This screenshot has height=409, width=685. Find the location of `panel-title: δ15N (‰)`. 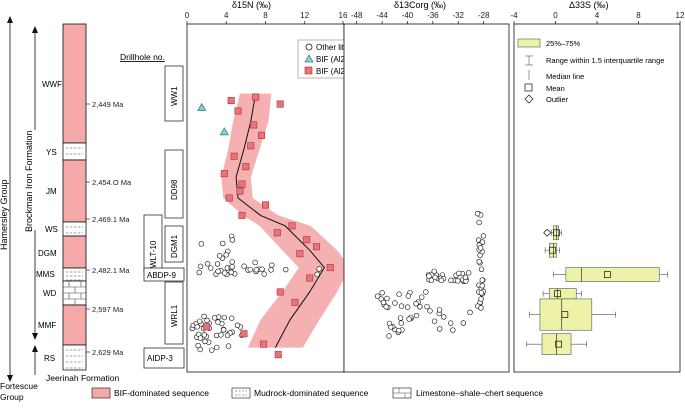

panel-title: δ15N (‰) is located at coordinates (251, 5).